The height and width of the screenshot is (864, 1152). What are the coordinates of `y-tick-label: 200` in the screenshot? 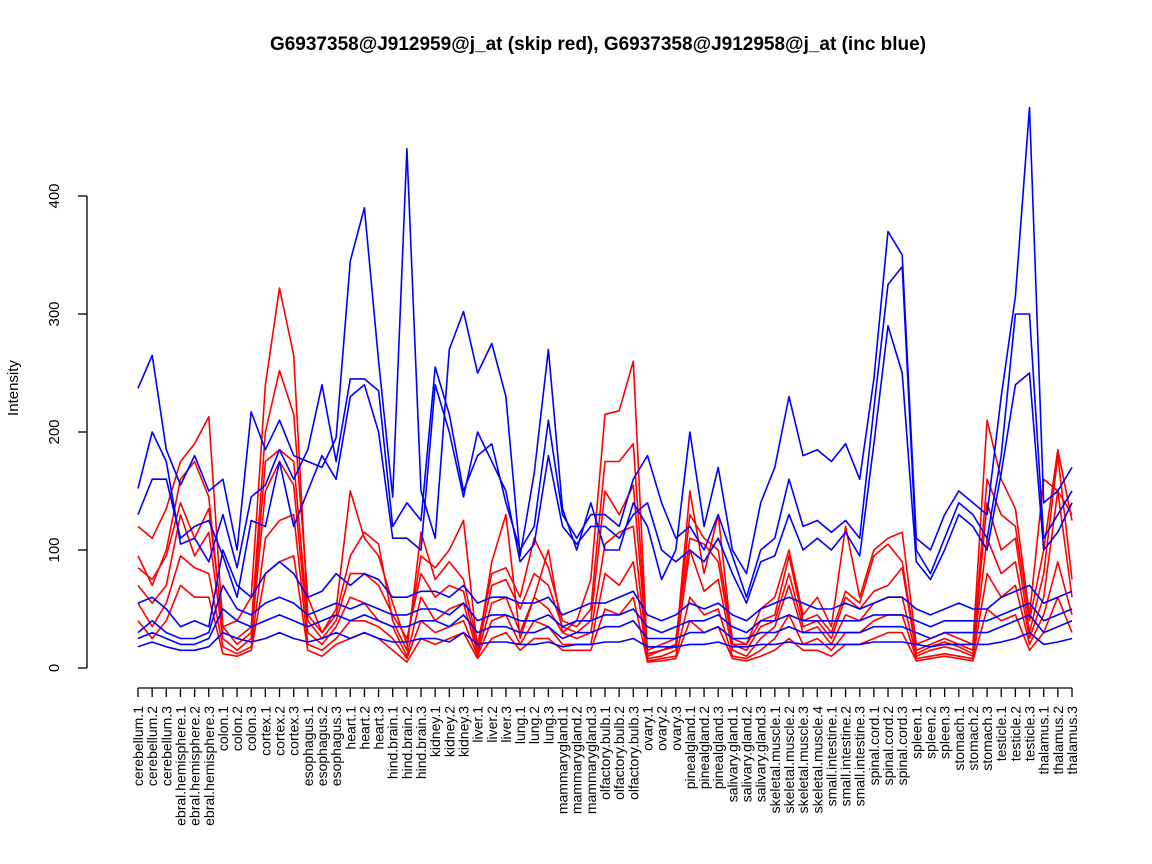 It's located at (54, 431).